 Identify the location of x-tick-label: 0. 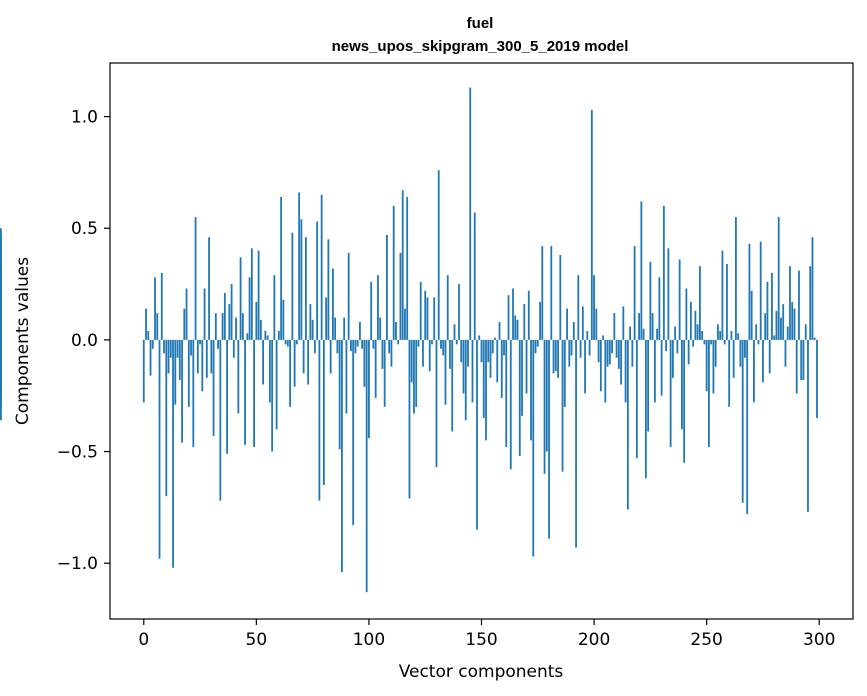
(143, 640).